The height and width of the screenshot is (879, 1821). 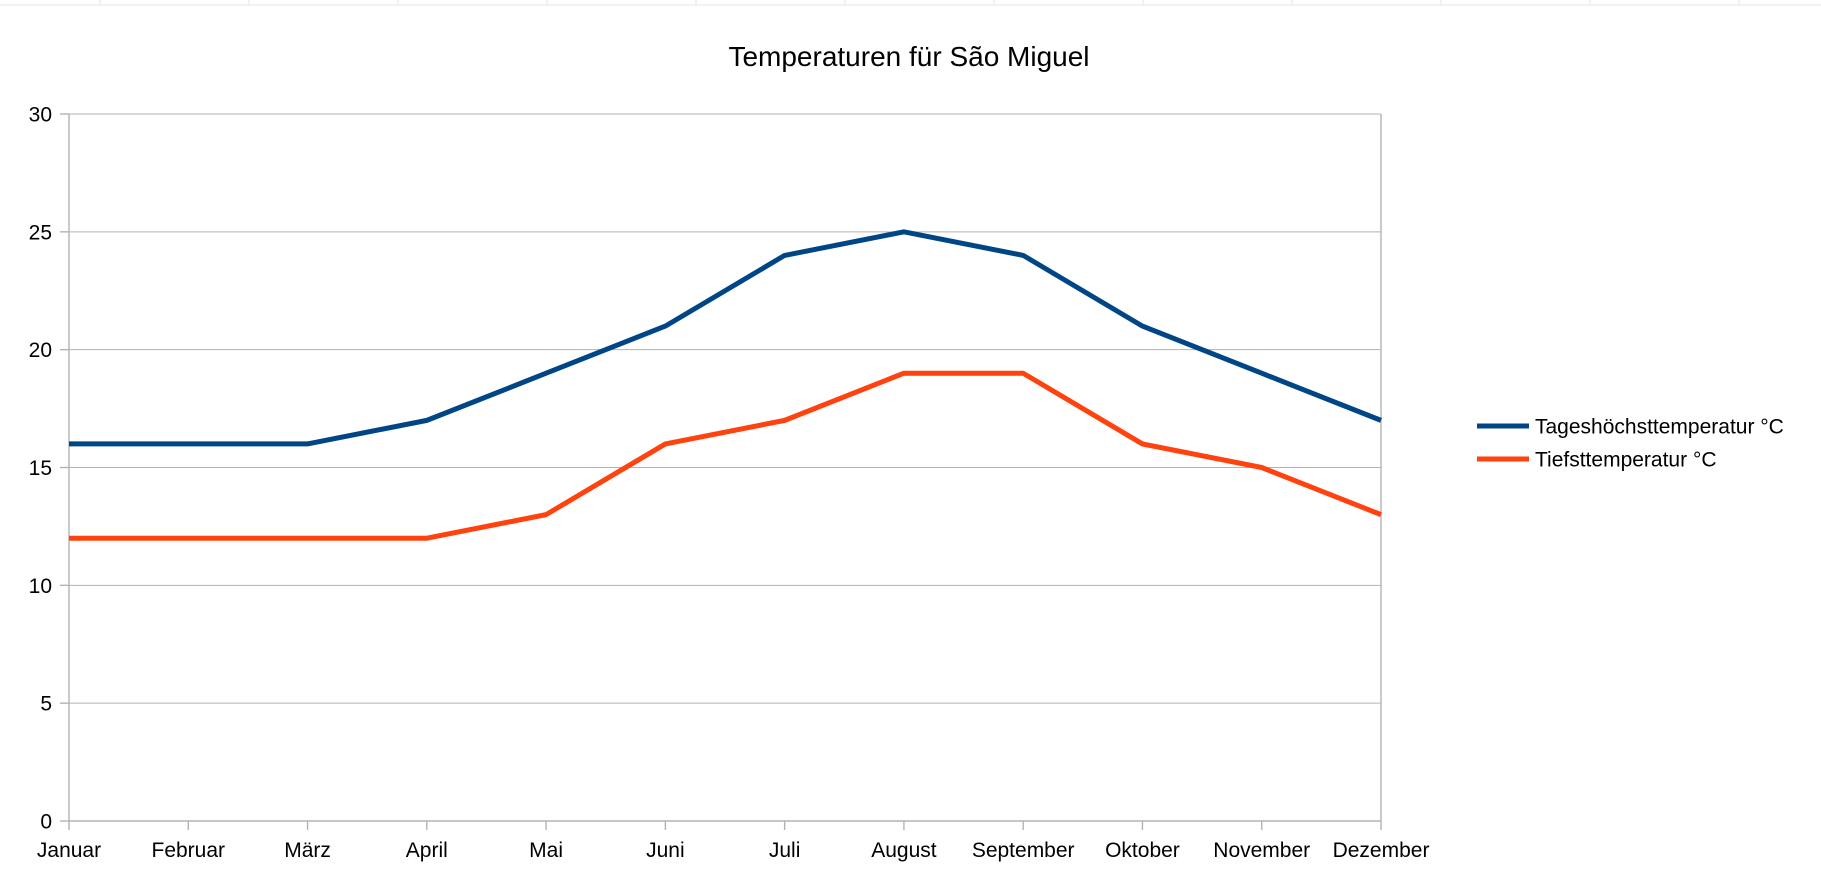 What do you see at coordinates (427, 850) in the screenshot?
I see `x-tick-label: April` at bounding box center [427, 850].